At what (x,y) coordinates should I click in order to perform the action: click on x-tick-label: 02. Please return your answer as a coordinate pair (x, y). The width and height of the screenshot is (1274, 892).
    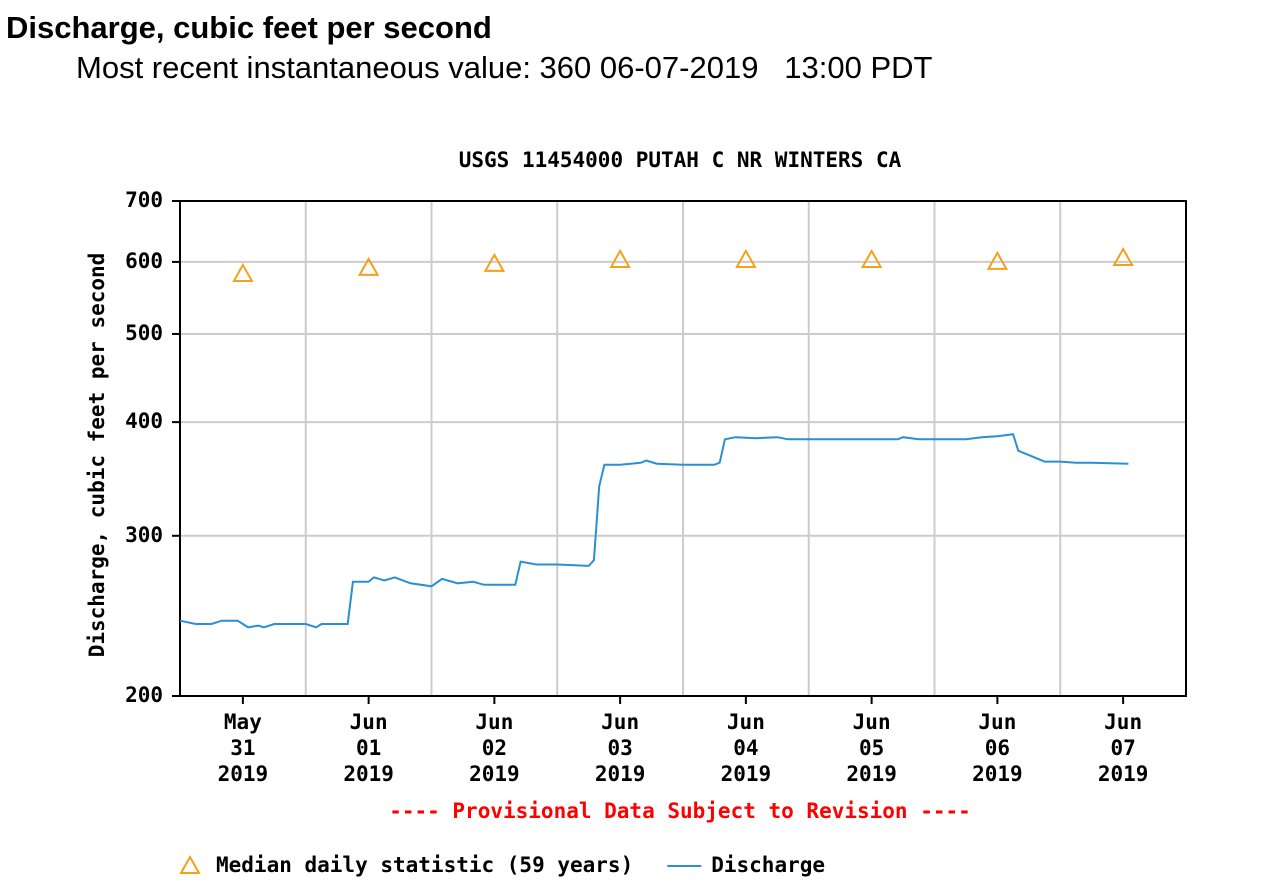
    Looking at the image, I should click on (494, 748).